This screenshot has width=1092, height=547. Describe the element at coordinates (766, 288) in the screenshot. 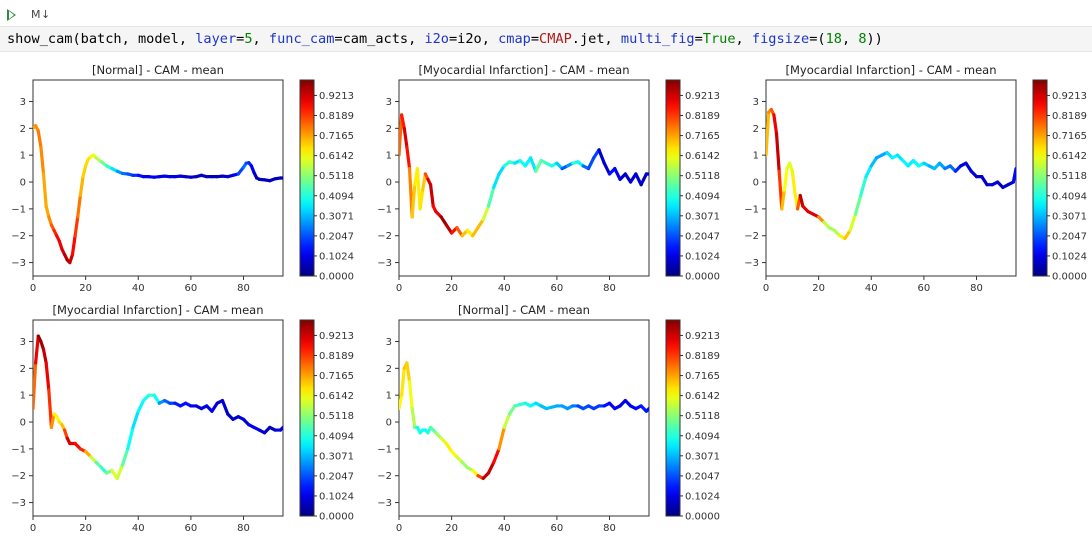

I see `x-tick-label: 0` at that location.